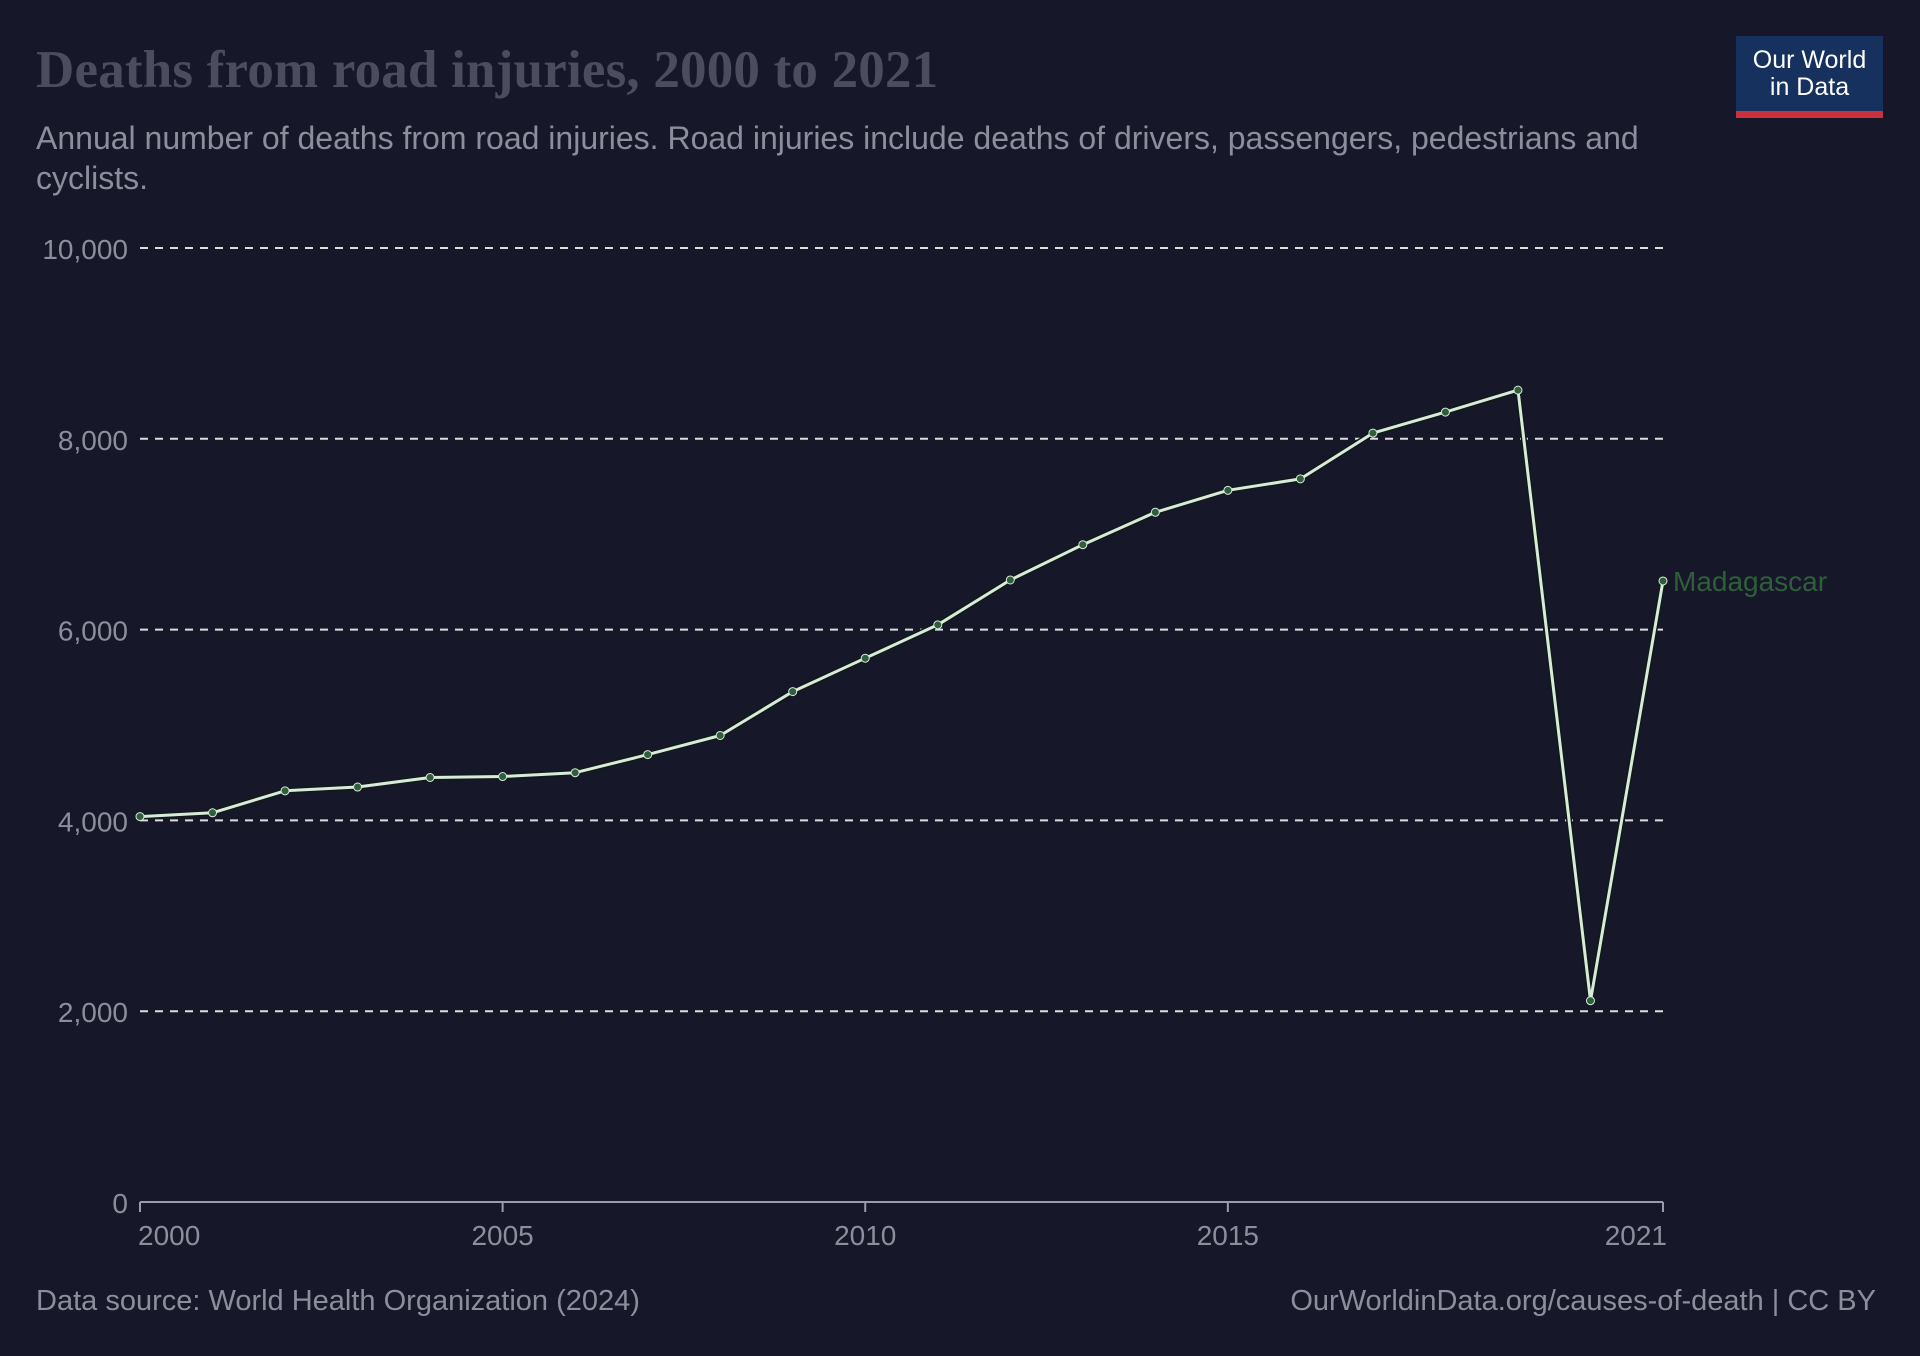  I want to click on y-tick-label: 8,000, so click(93, 440).